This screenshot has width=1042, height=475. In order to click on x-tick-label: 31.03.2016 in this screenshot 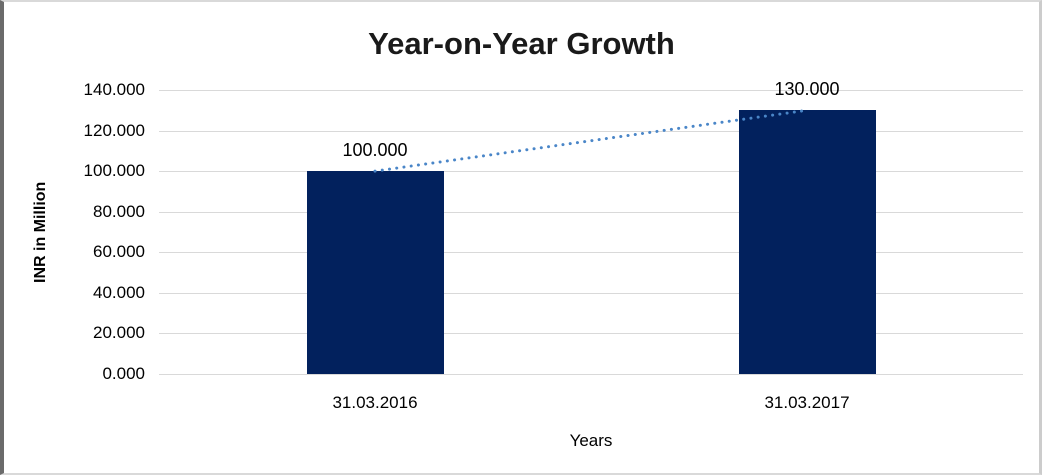, I will do `click(375, 402)`.